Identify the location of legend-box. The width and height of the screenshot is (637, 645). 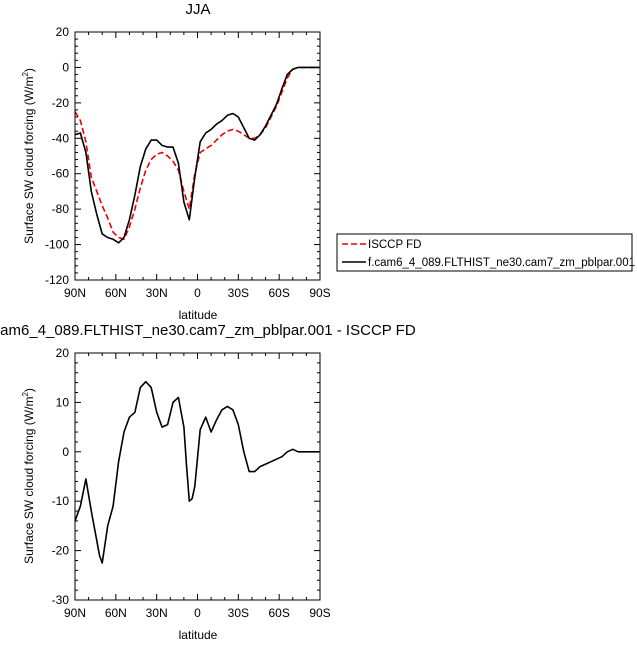
(484, 252).